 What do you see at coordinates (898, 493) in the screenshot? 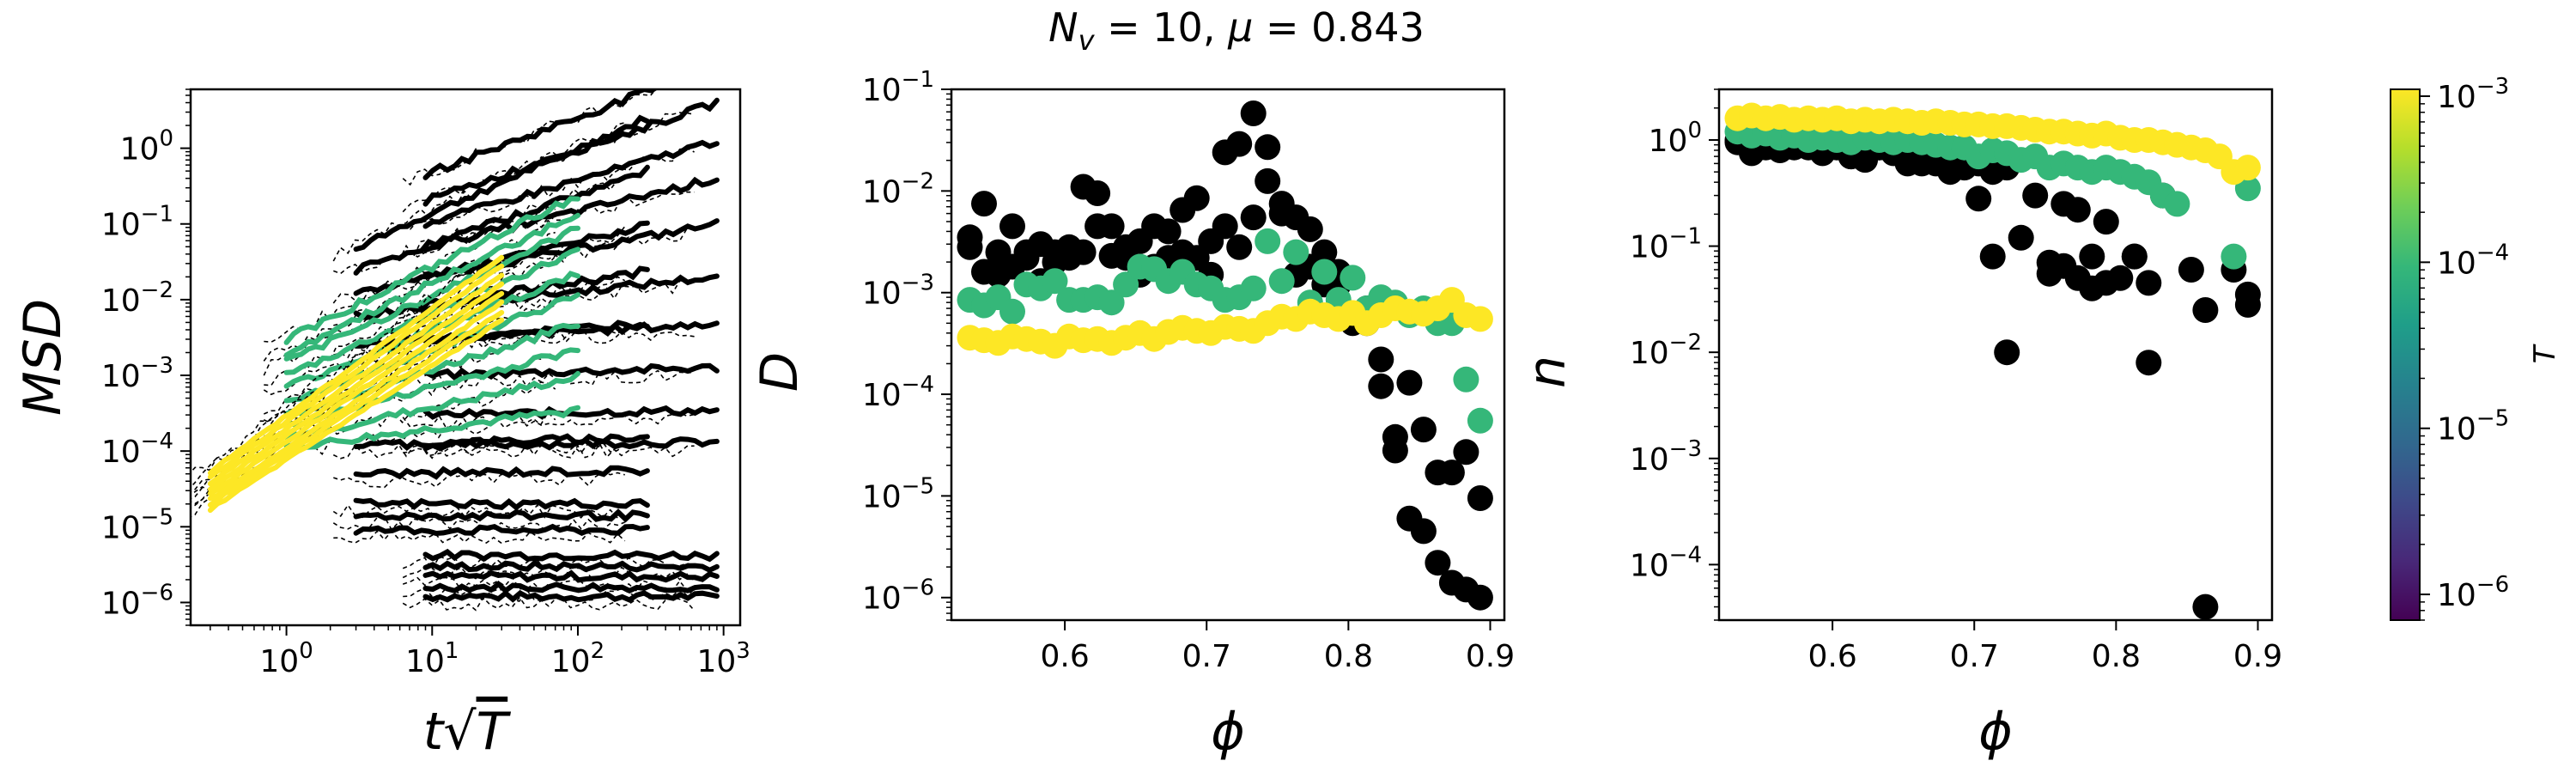
I see `y-tick-label: 10⁻⁵` at bounding box center [898, 493].